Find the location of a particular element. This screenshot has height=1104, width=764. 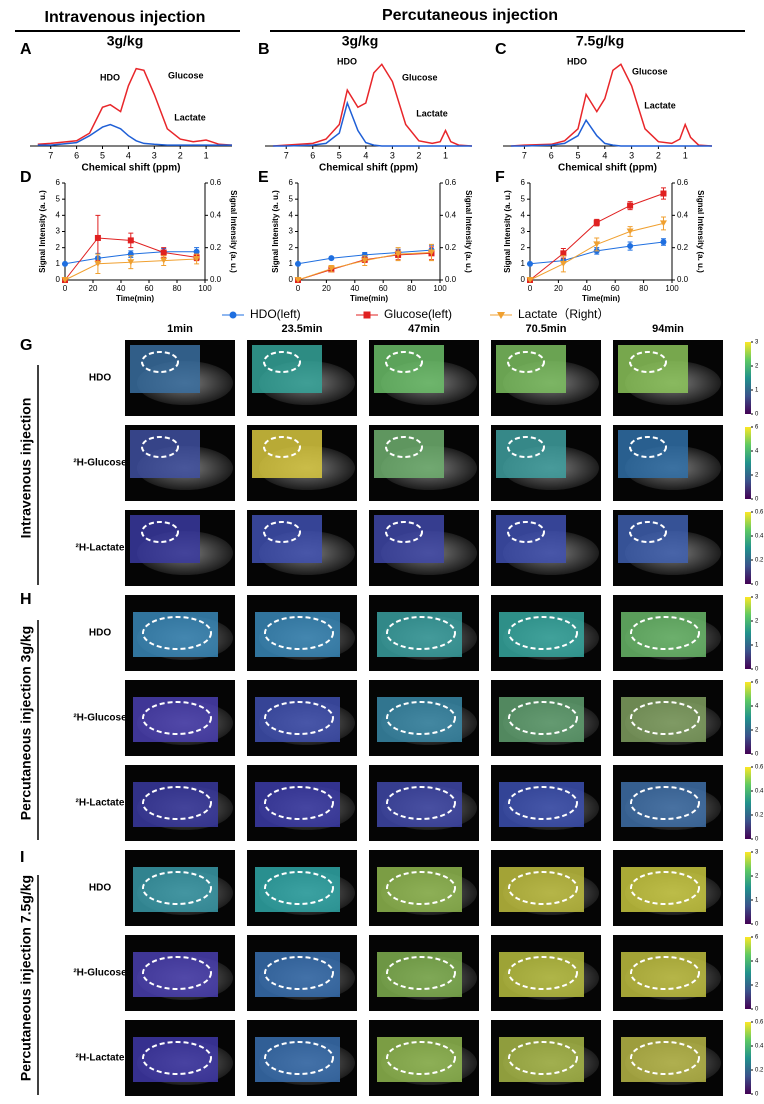

section-label: Percutaneous injection 7.5g/kg is located at coordinates (26, 978).